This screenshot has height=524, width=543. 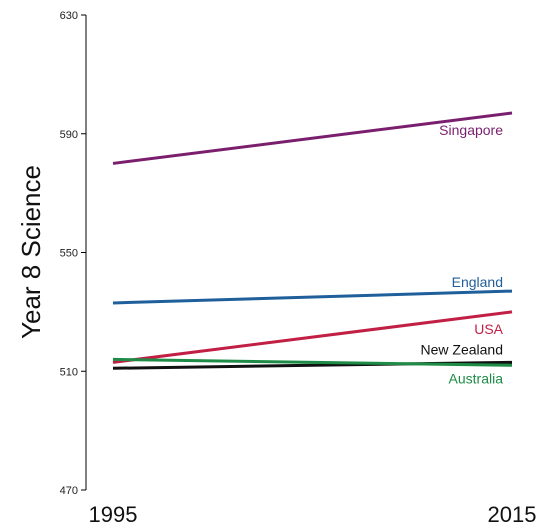 I want to click on series-label-usa: USA, so click(x=488, y=329).